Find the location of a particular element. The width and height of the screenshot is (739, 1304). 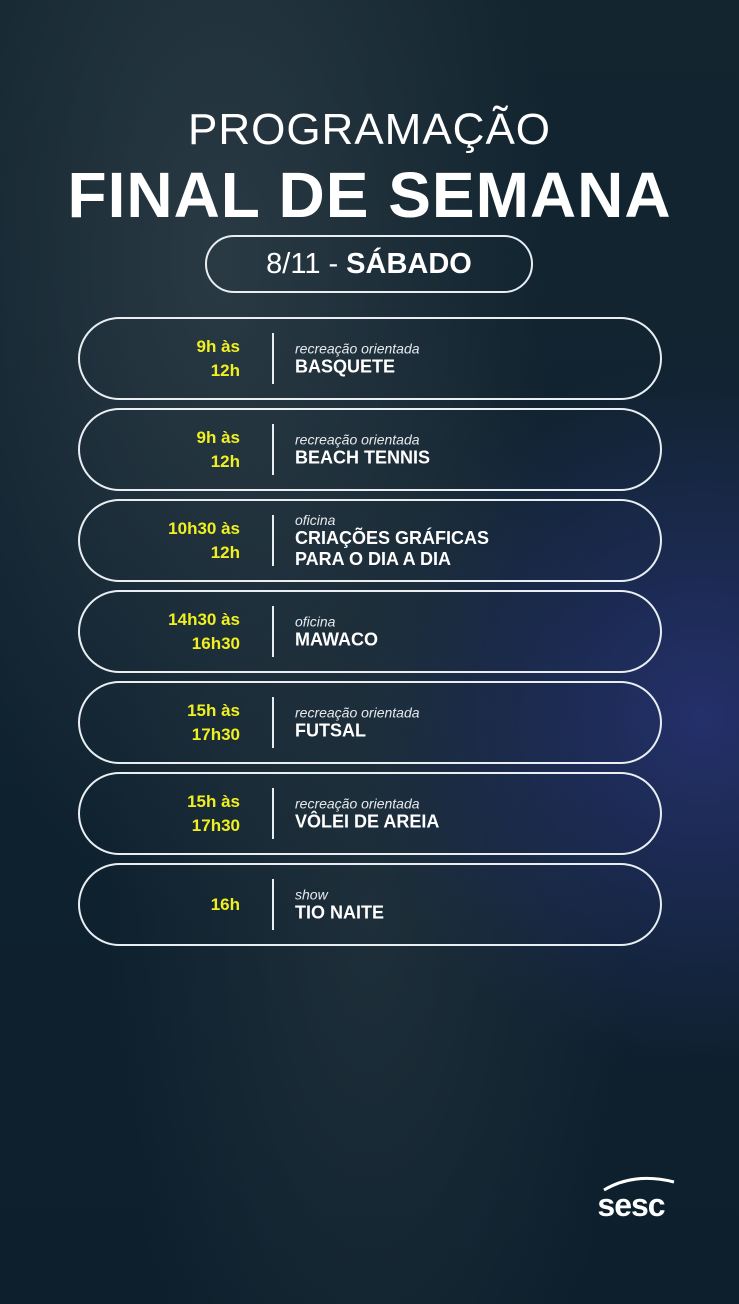

header-title: FINAL DE SEMANA is located at coordinates (369, 195).